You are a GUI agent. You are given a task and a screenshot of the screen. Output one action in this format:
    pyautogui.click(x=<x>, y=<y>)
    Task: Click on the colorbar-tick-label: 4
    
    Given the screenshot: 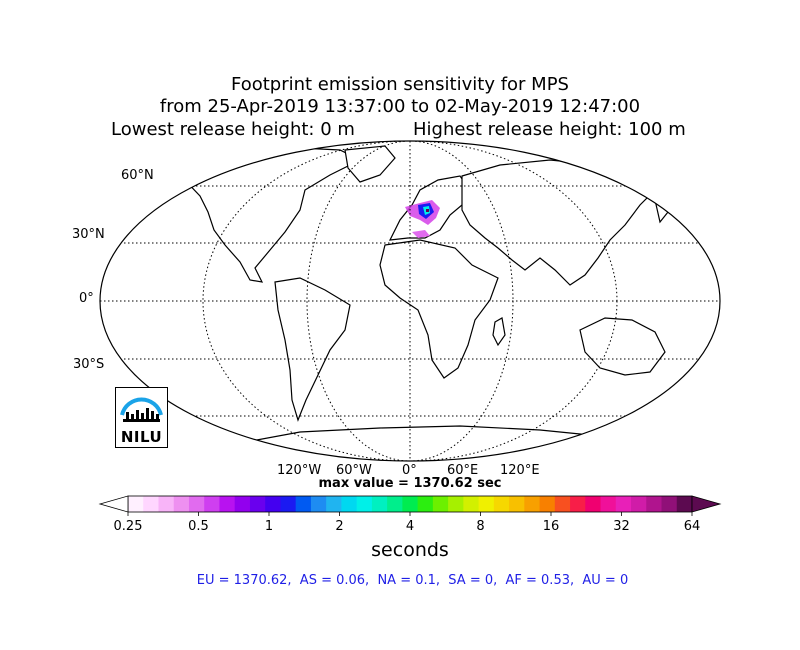 What is the action you would take?
    pyautogui.click(x=410, y=526)
    